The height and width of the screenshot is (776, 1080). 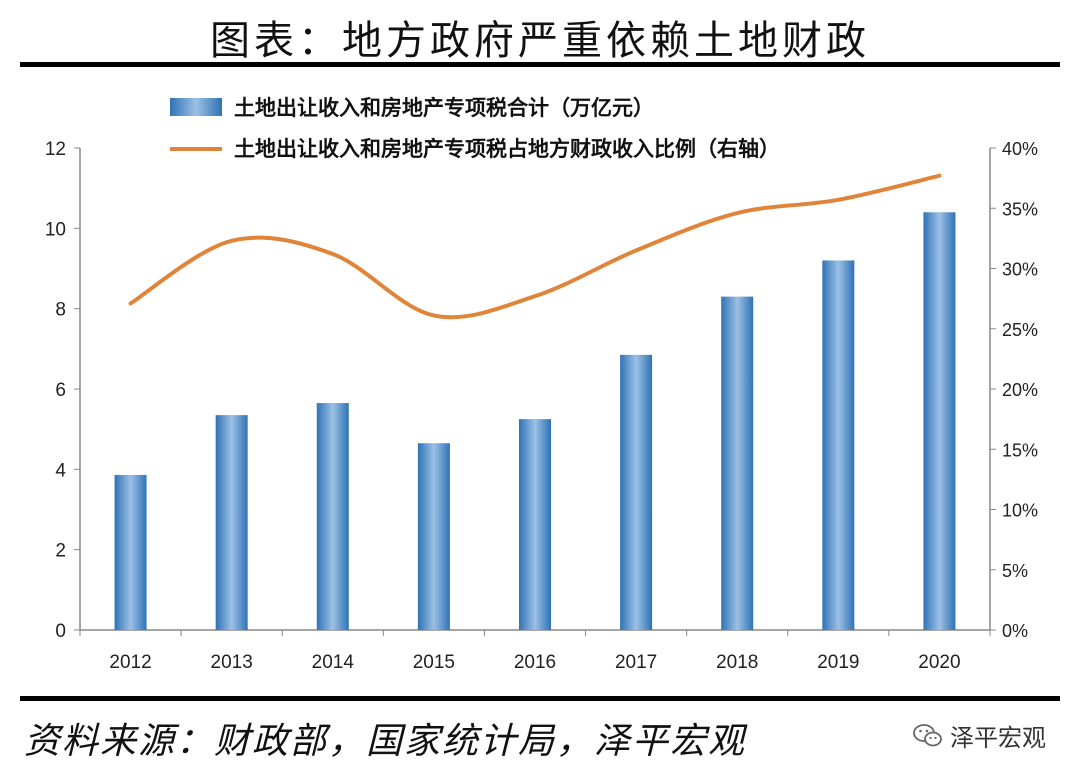 I want to click on ratio-line, so click(x=535, y=246).